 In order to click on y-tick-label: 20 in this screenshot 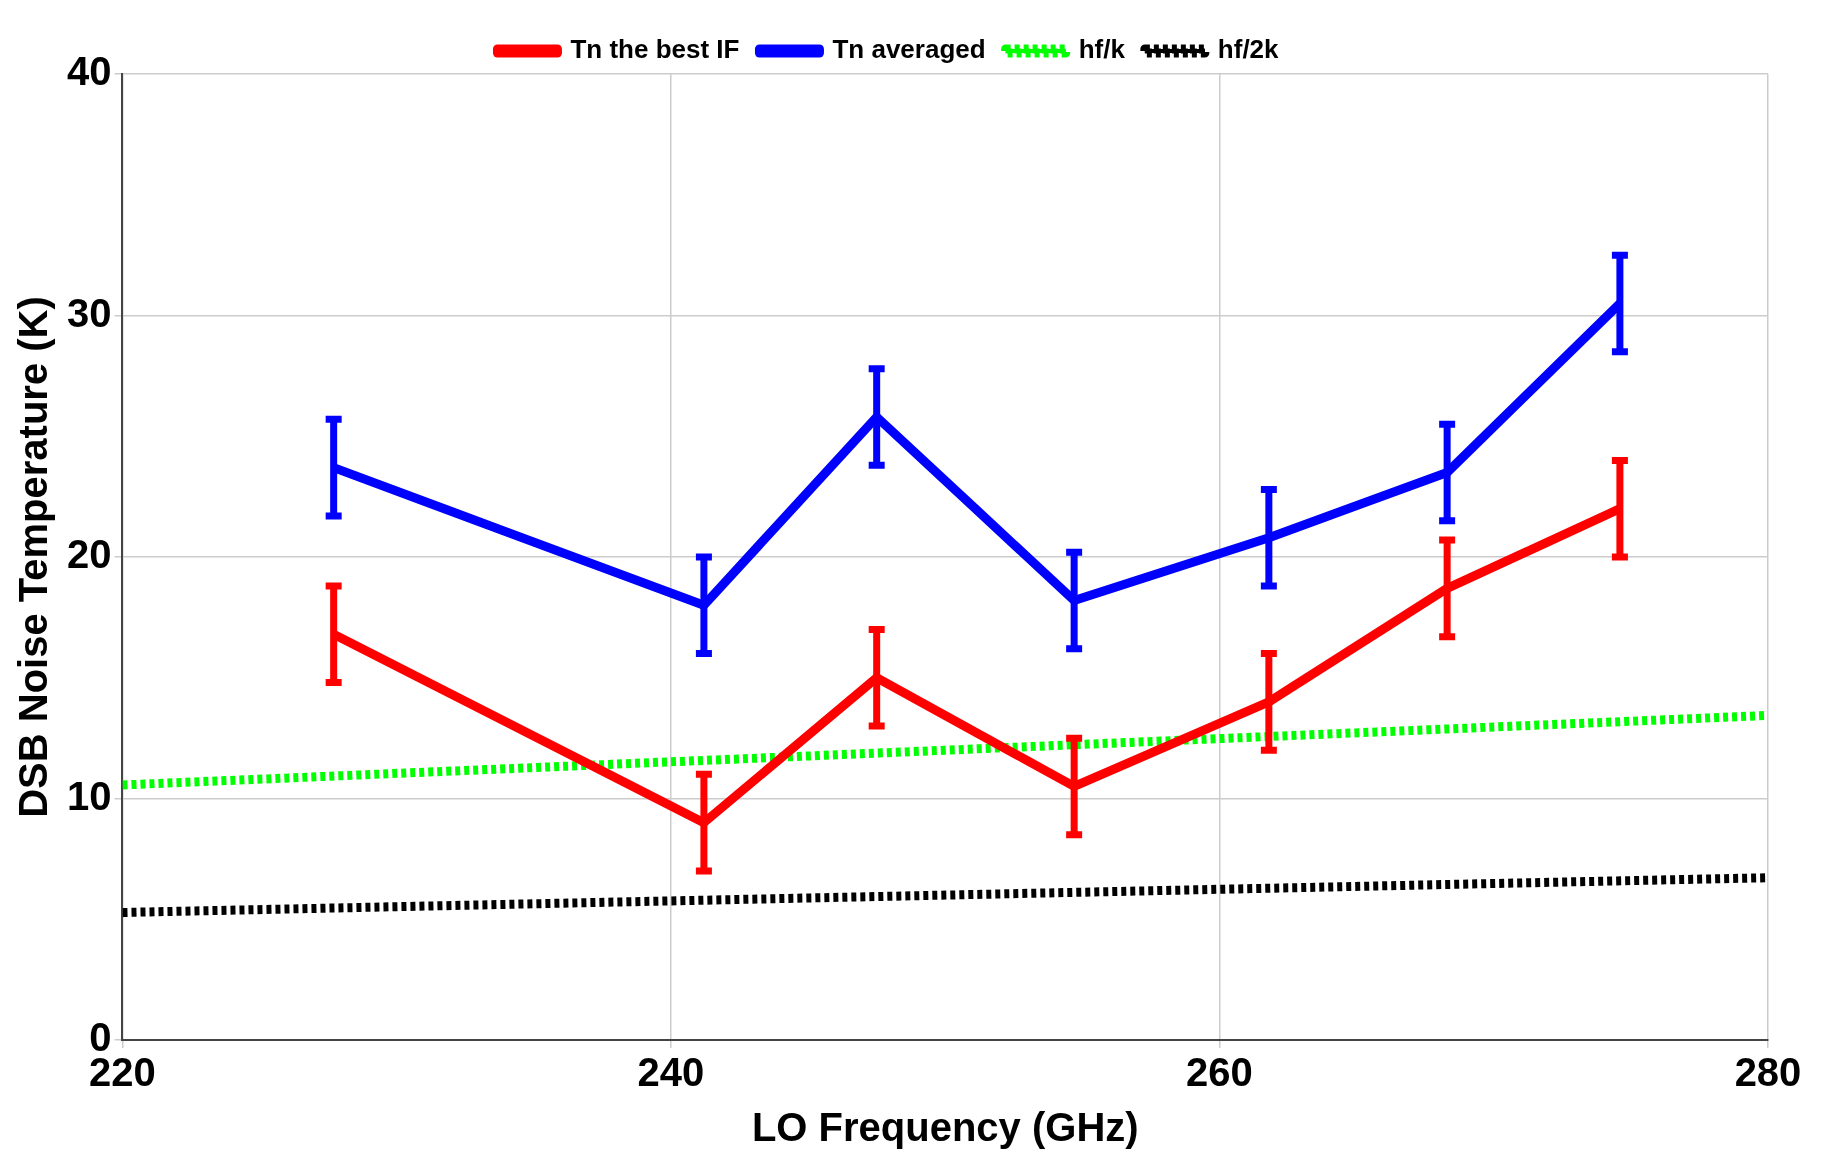, I will do `click(89, 554)`.